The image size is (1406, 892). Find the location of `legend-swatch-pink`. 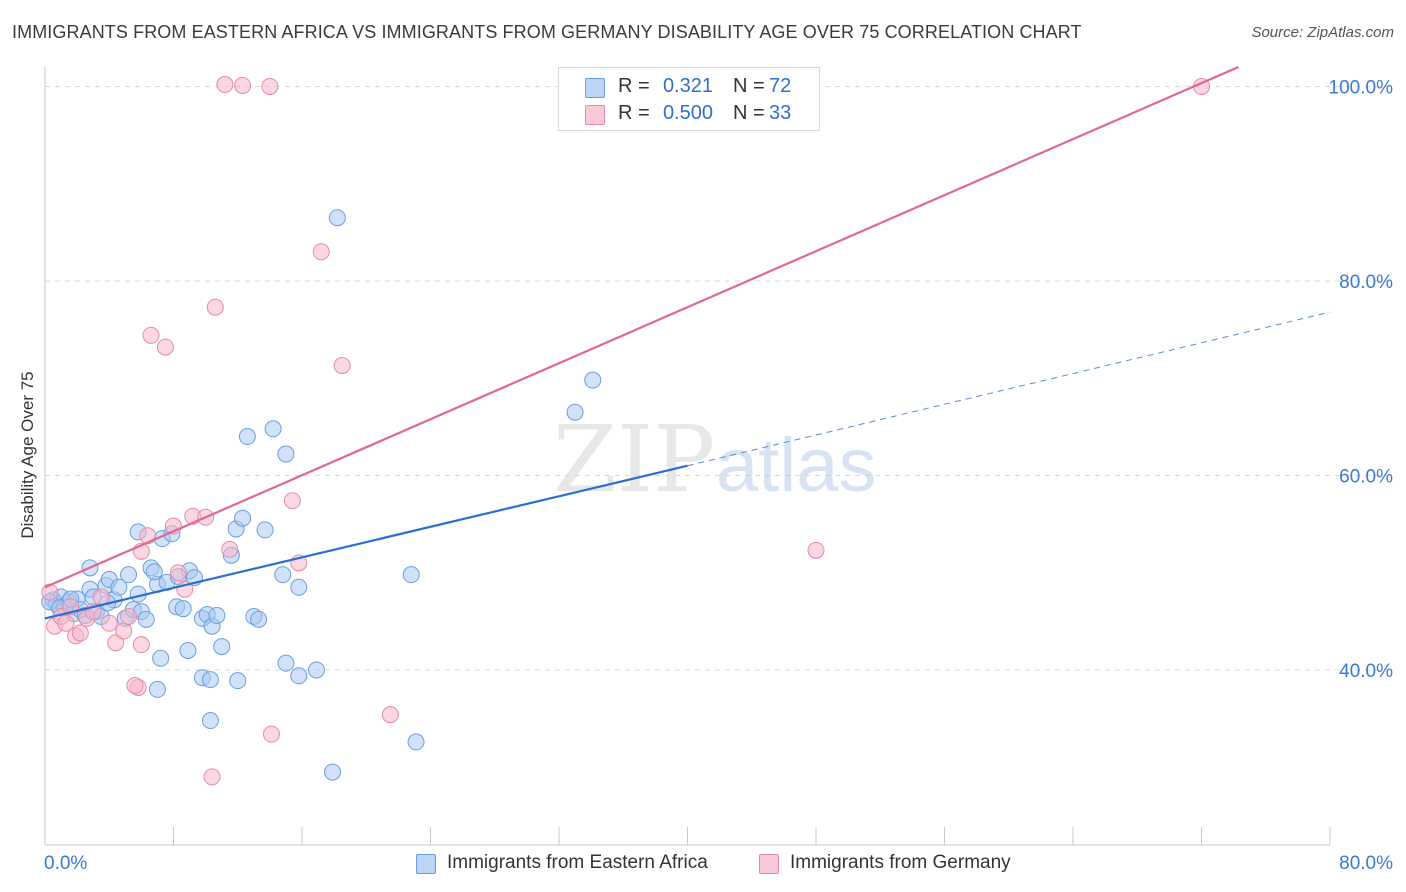

legend-swatch-pink is located at coordinates (595, 115).